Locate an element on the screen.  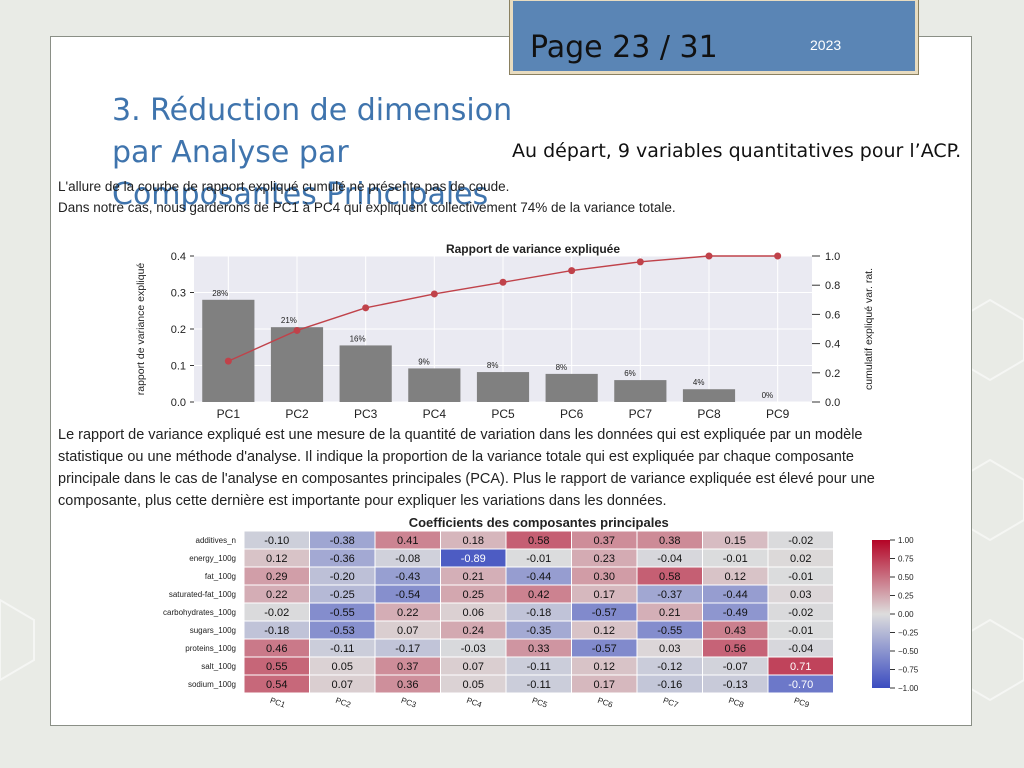
bar-pc3 is located at coordinates (365, 373).